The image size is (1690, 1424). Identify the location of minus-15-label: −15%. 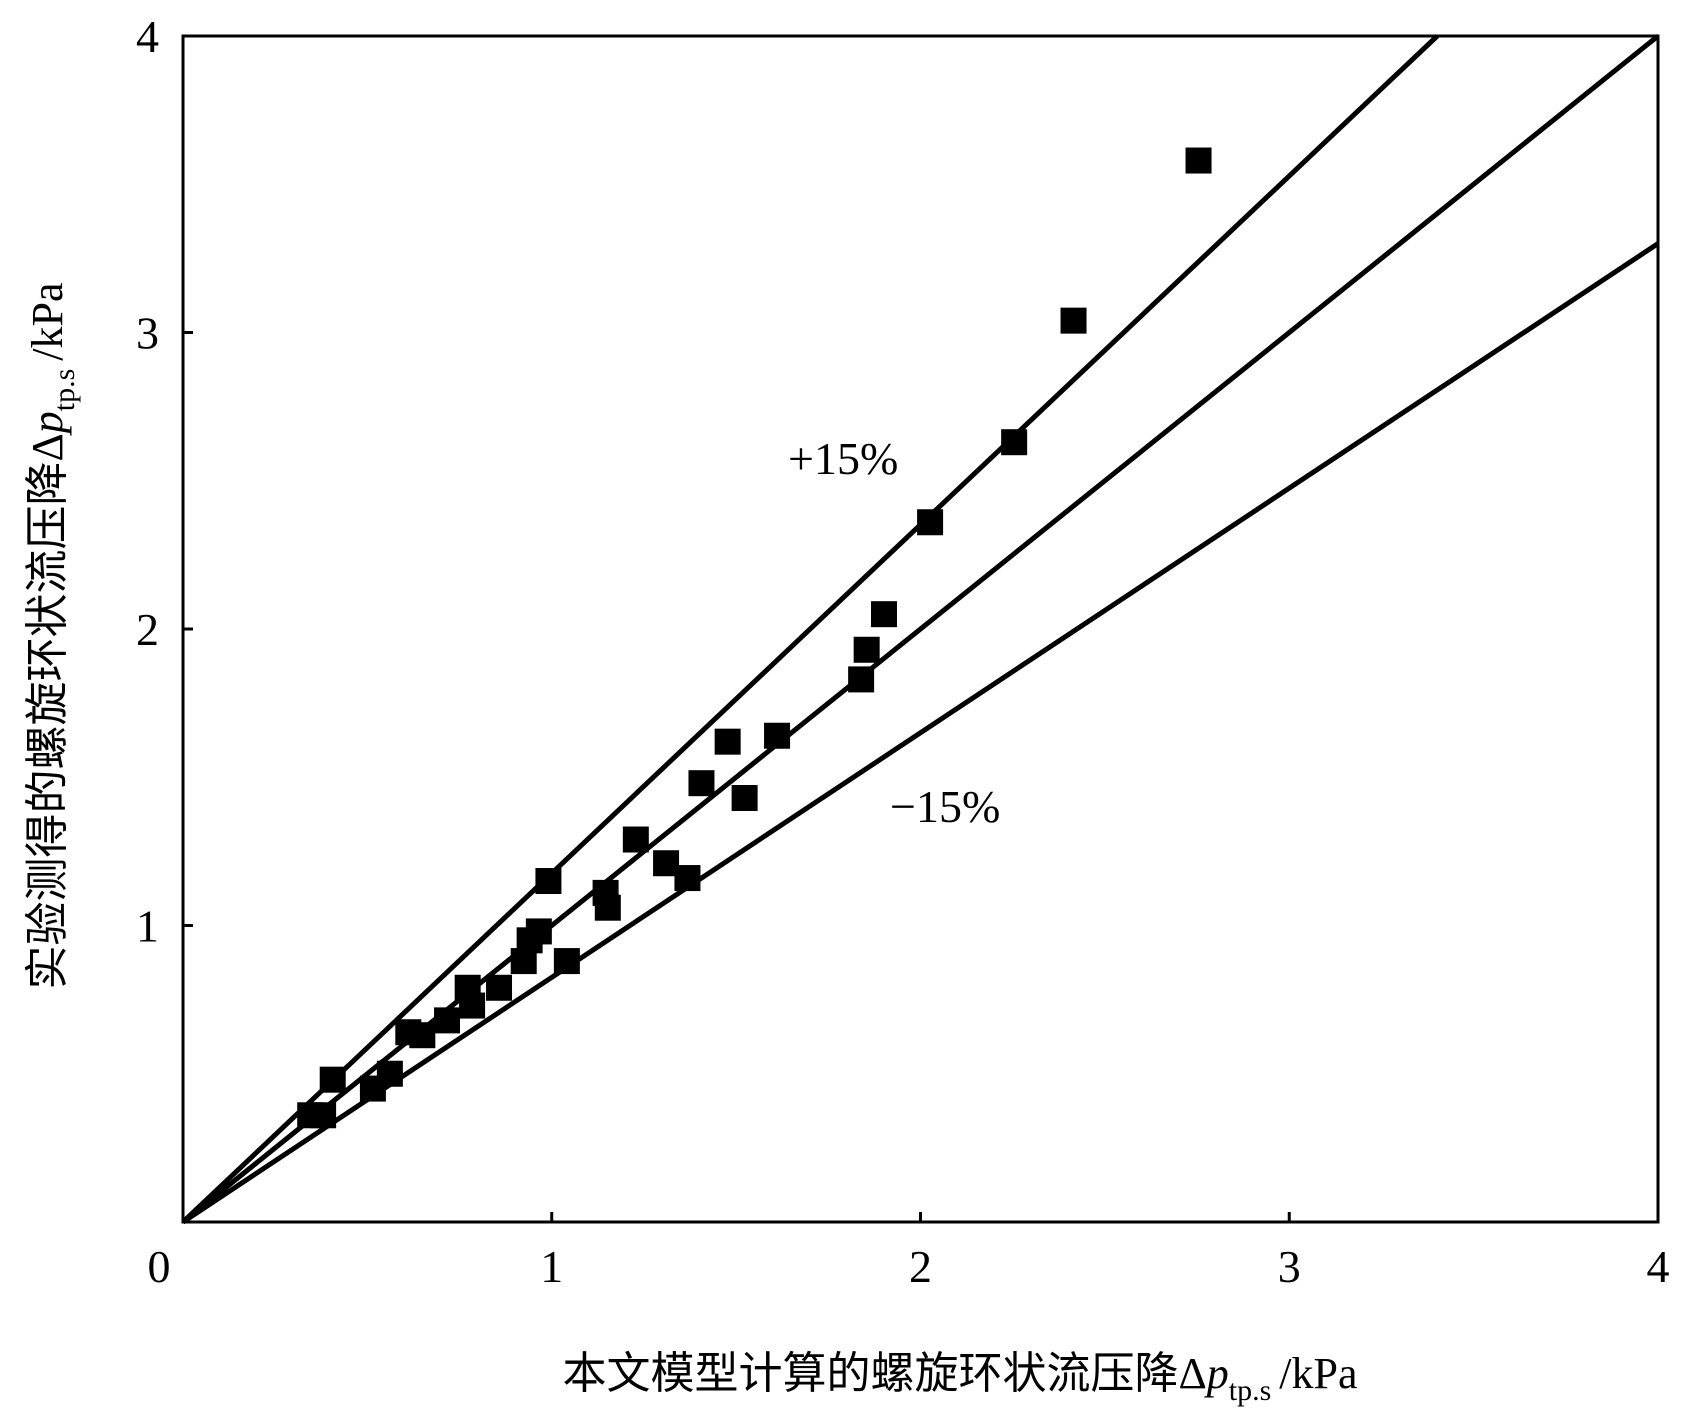
(945, 806).